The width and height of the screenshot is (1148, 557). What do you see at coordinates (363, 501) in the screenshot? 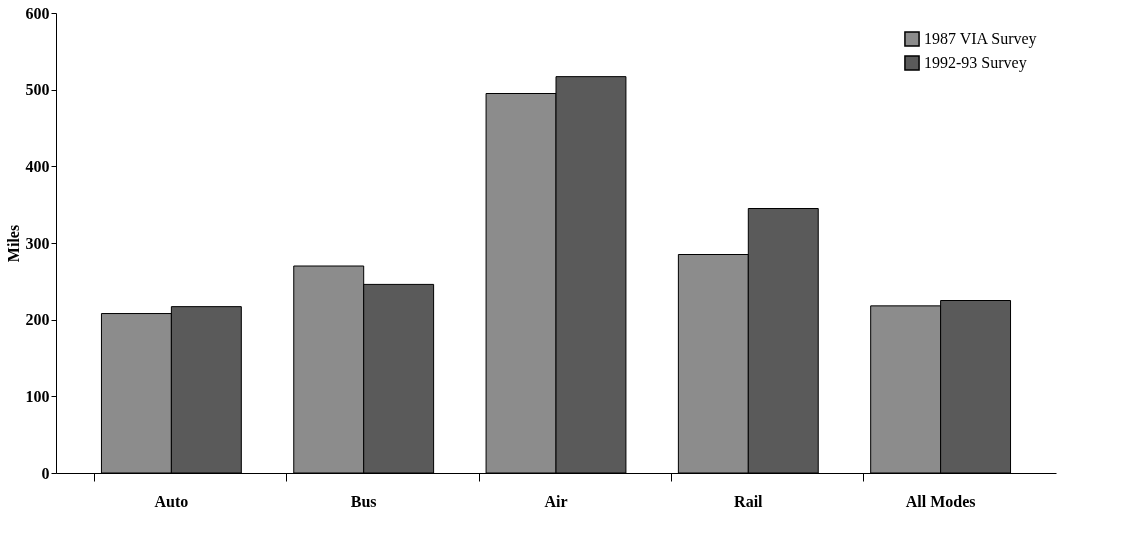
I see `x-tick-label: Bus` at bounding box center [363, 501].